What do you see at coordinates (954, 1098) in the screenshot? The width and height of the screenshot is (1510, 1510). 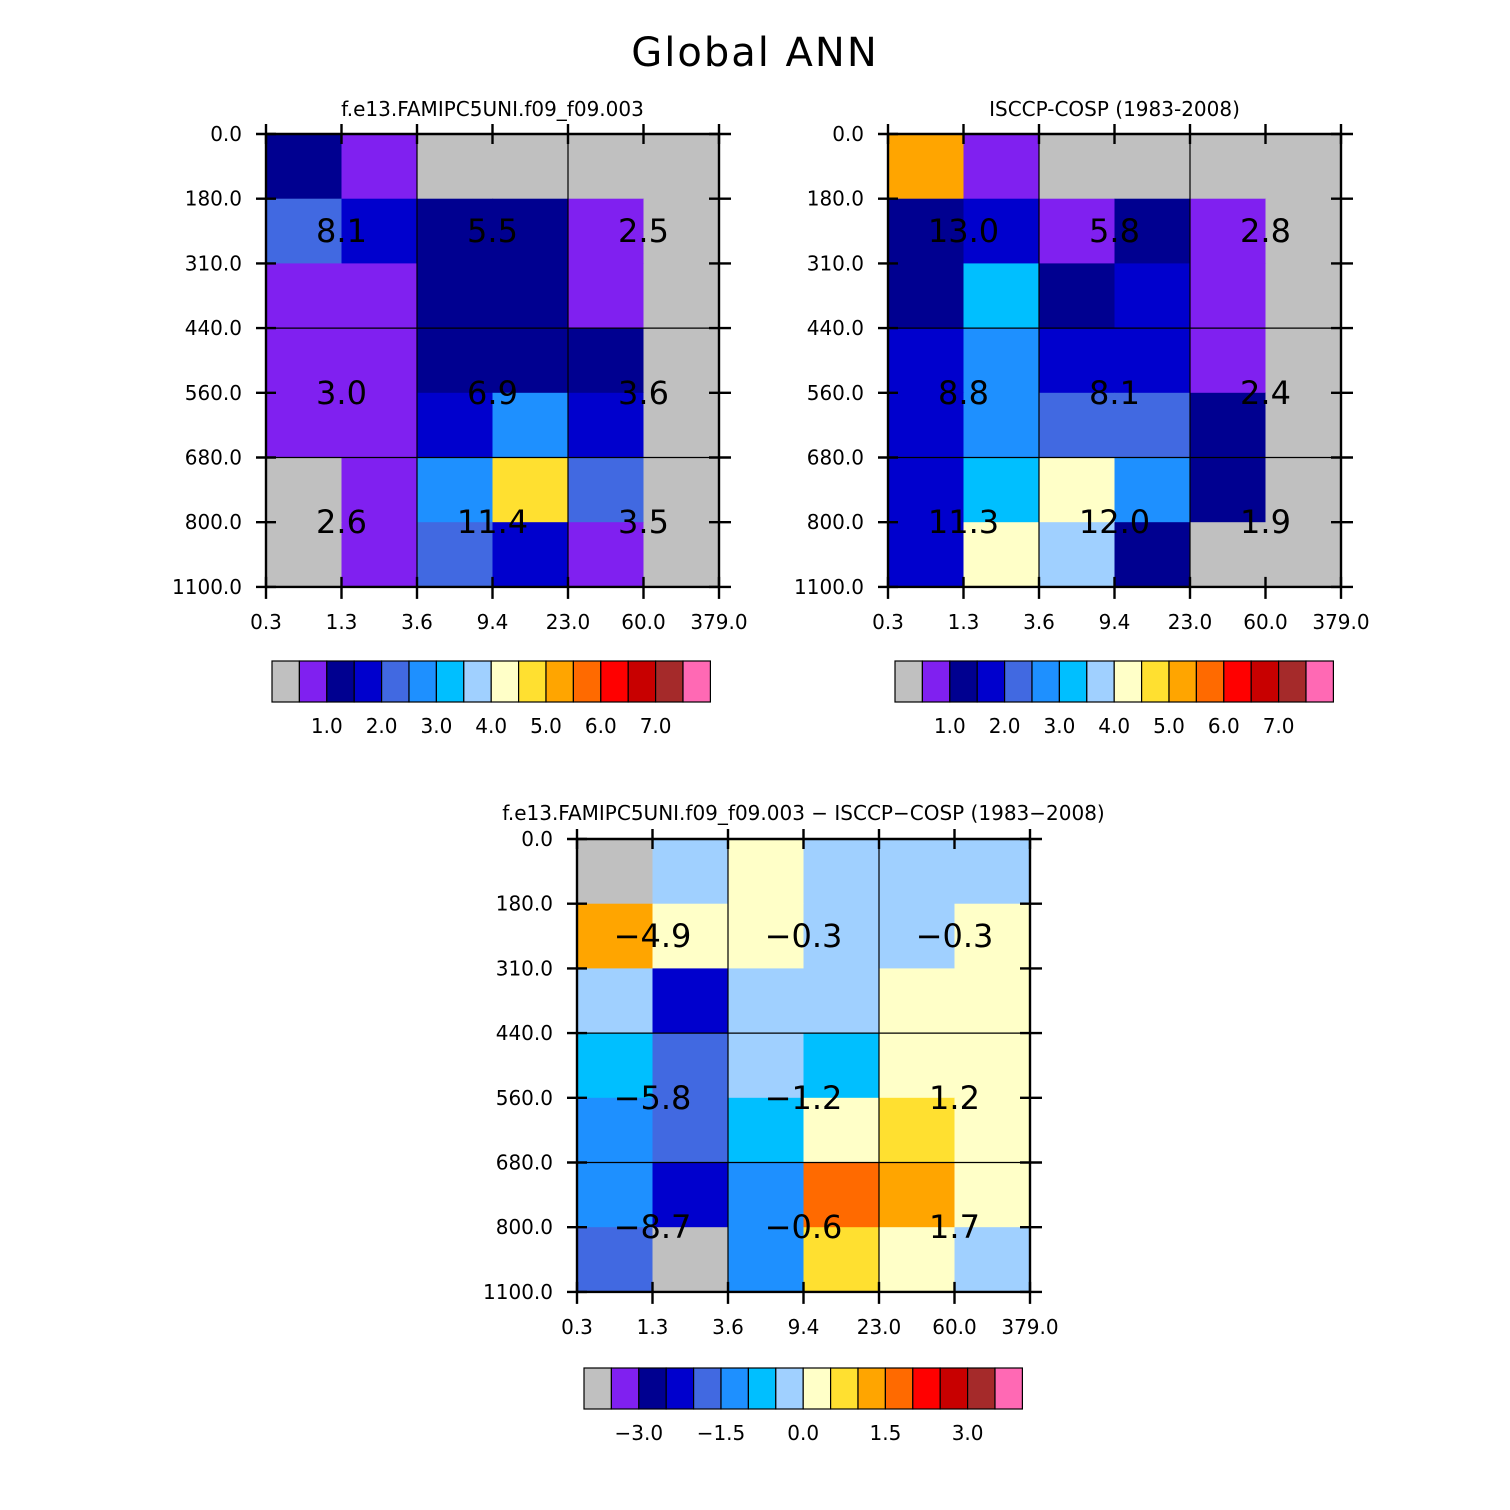 I see `cell-value-label: 1.2` at bounding box center [954, 1098].